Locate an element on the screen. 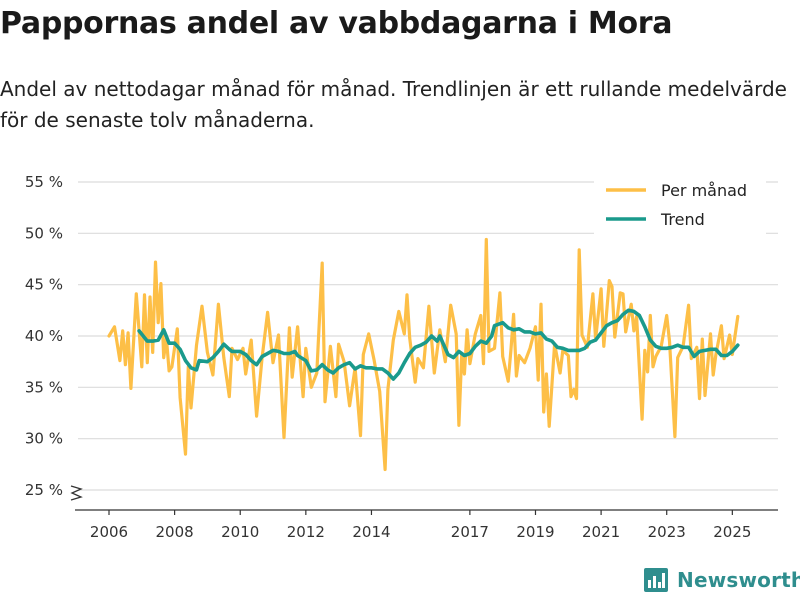 This screenshot has width=800, height=600. x-tick-label: 2008 is located at coordinates (175, 532).